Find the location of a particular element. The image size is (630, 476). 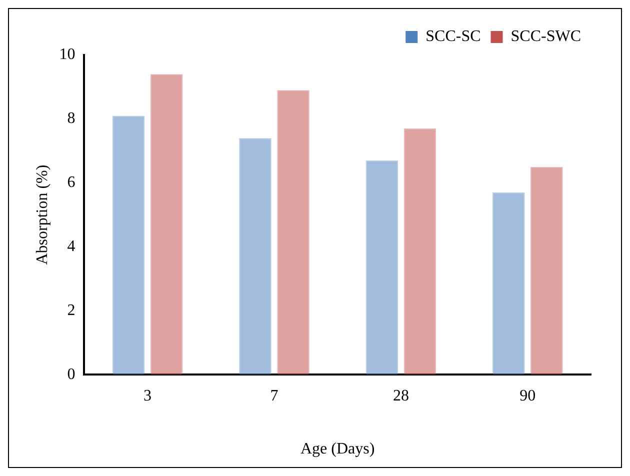

y-axis-title: Absorption (%) is located at coordinates (42, 214).